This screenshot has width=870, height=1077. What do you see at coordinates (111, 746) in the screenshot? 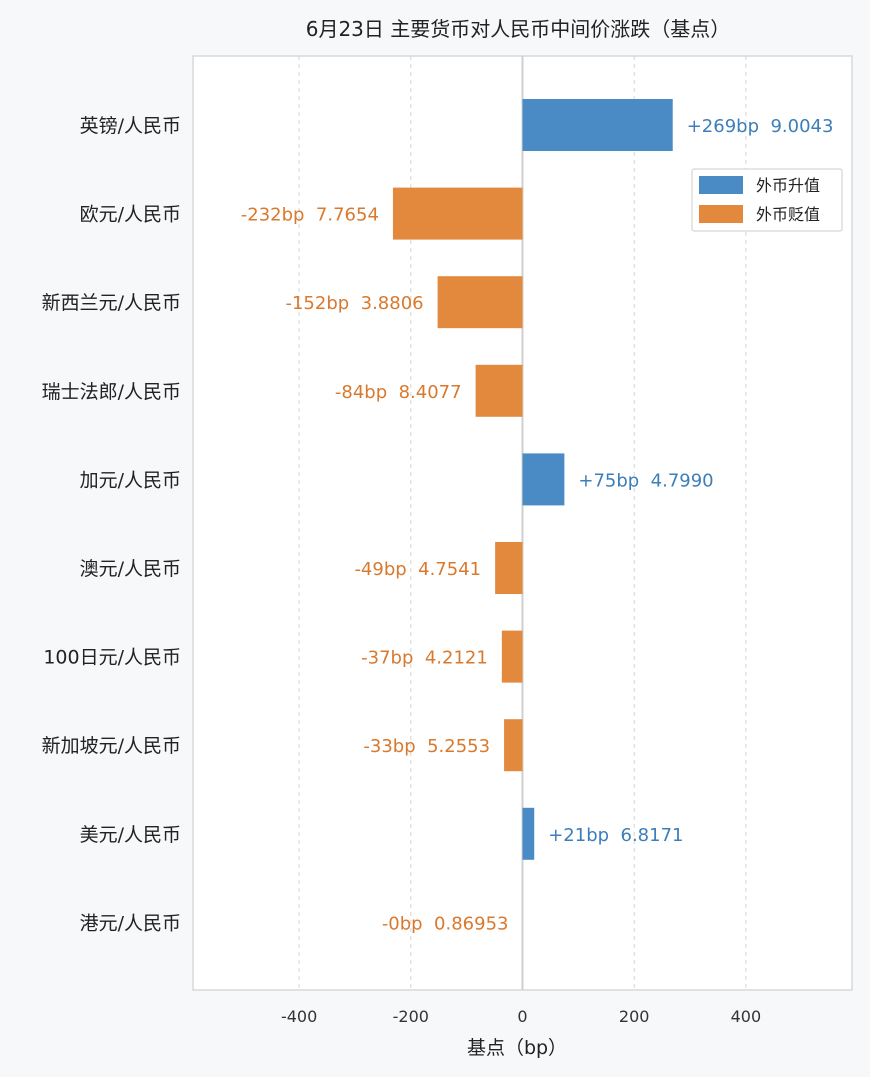
I see `category-label: 新加坡元/人民币` at bounding box center [111, 746].